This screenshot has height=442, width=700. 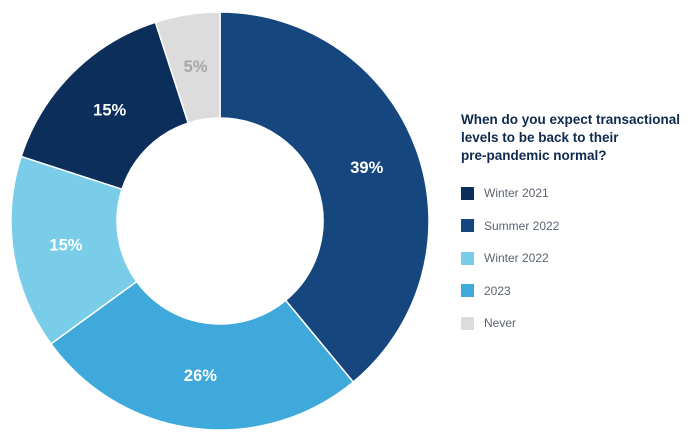 What do you see at coordinates (516, 258) in the screenshot?
I see `legend-label: Winter 2022` at bounding box center [516, 258].